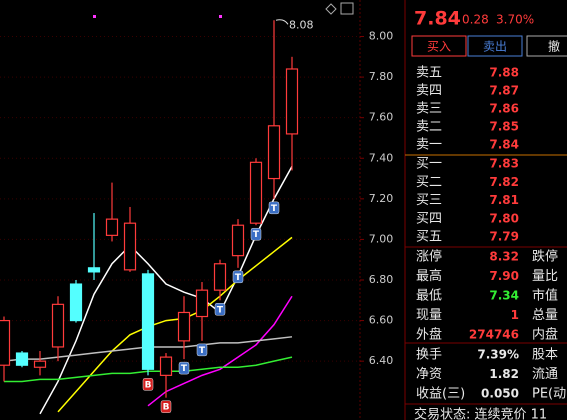  I want to click on row-label: 总量, so click(545, 315).